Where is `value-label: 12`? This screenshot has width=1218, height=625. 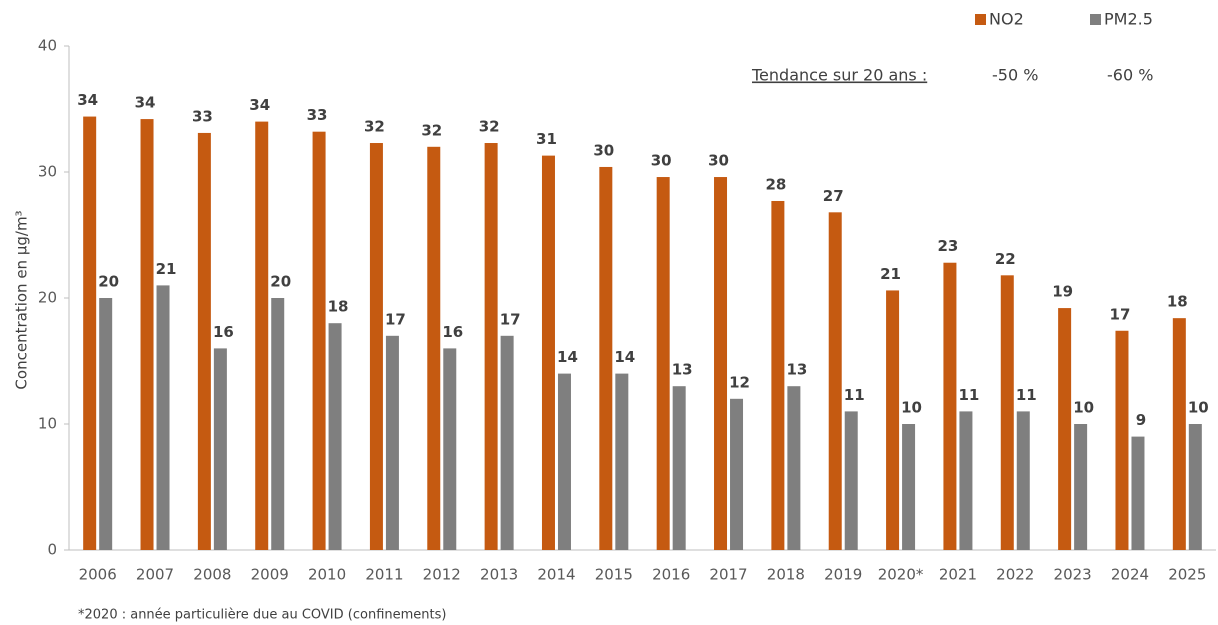 value-label: 12 is located at coordinates (739, 382).